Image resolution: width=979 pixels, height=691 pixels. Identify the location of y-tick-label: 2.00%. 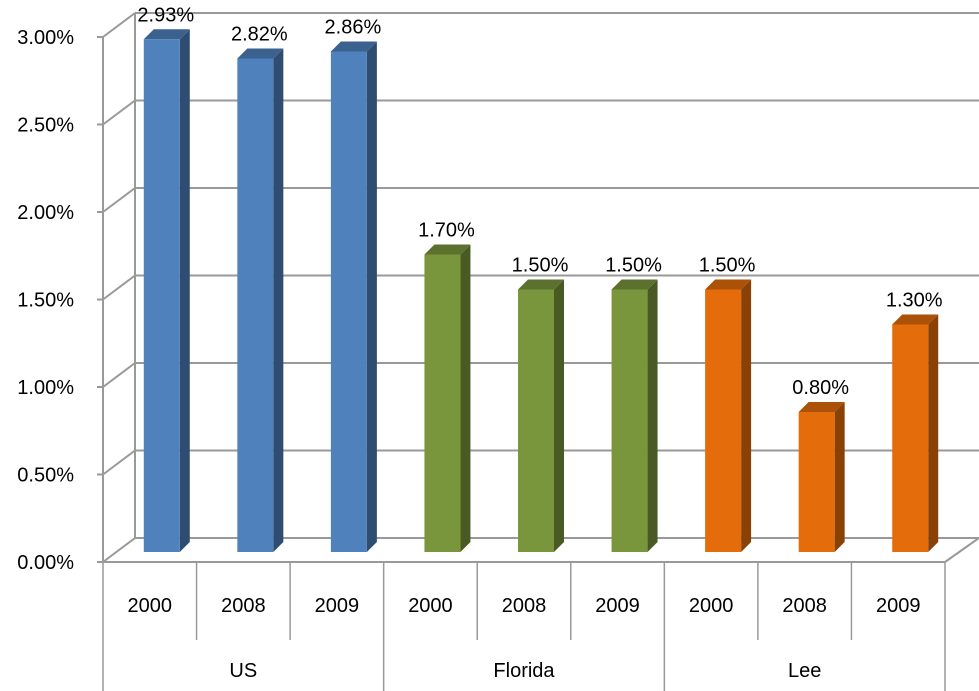
(45, 213).